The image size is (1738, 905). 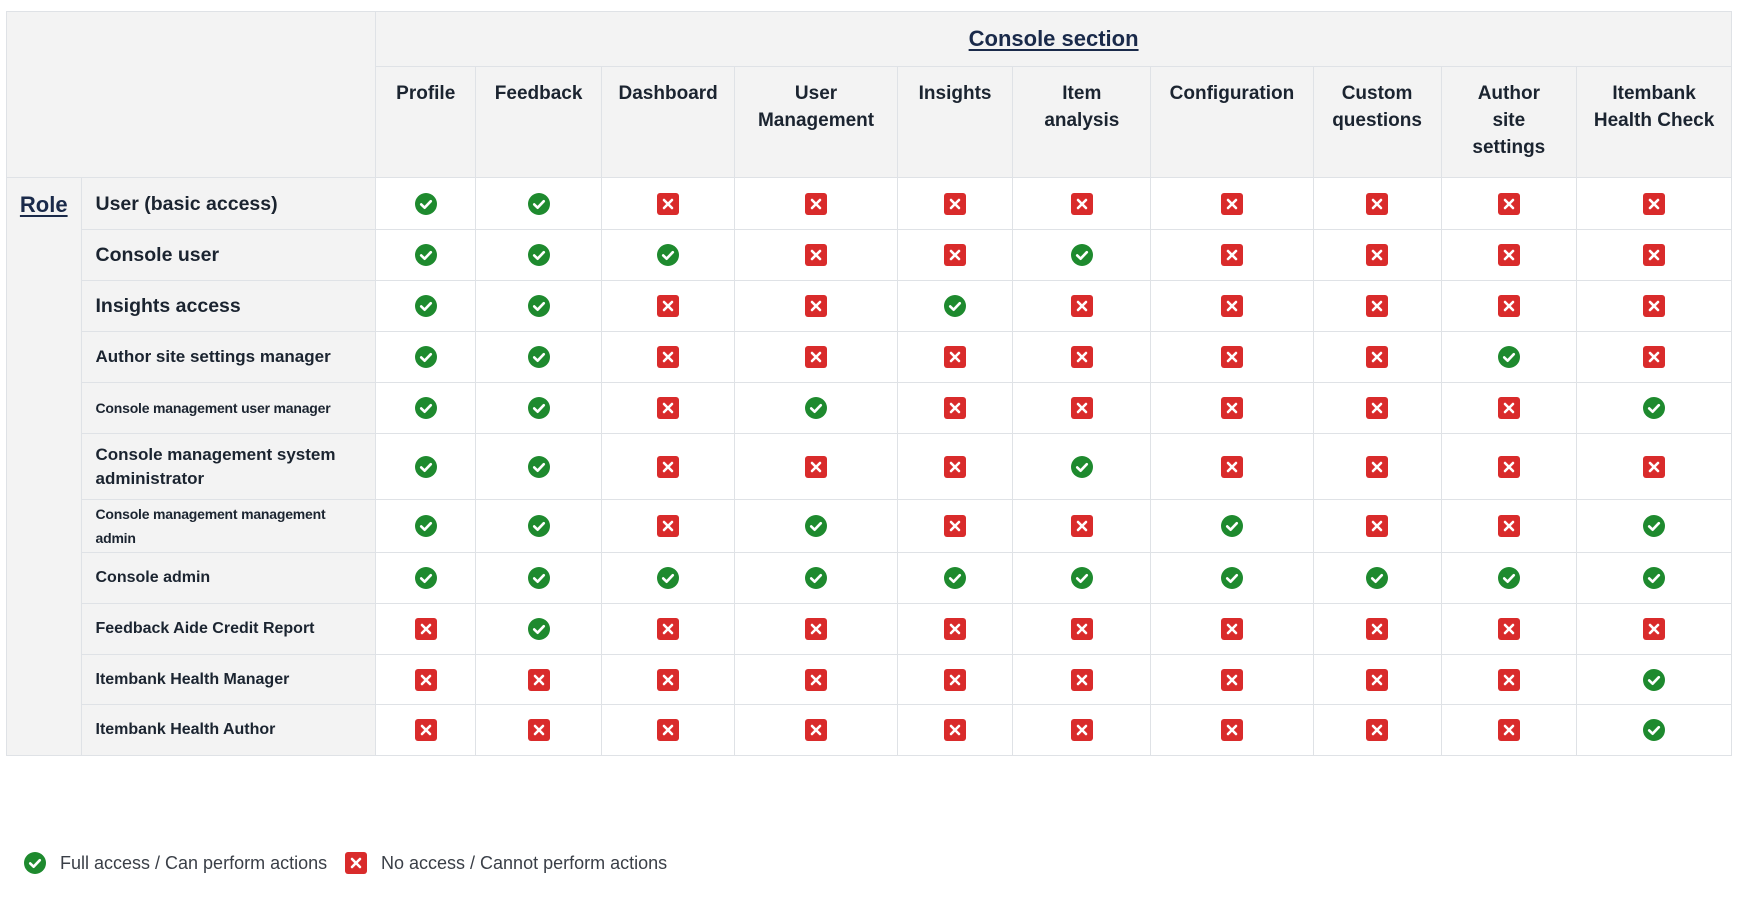 What do you see at coordinates (228, 357) in the screenshot?
I see `role-name: Author site settings manager` at bounding box center [228, 357].